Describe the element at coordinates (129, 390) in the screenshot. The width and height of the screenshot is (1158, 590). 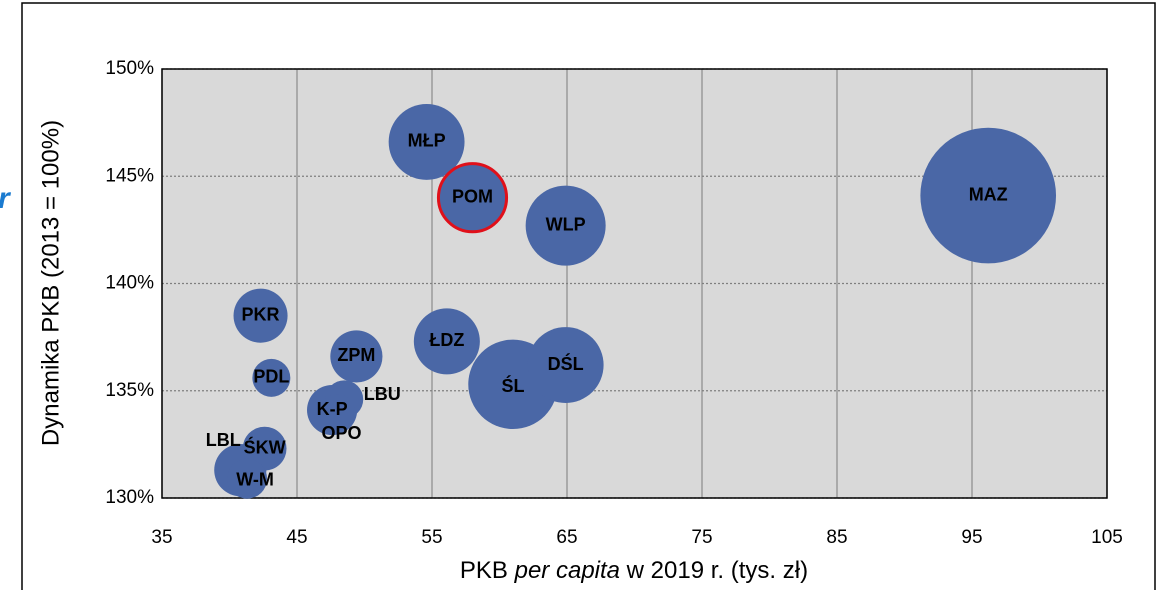
I see `y-tick-label: 135%` at that location.